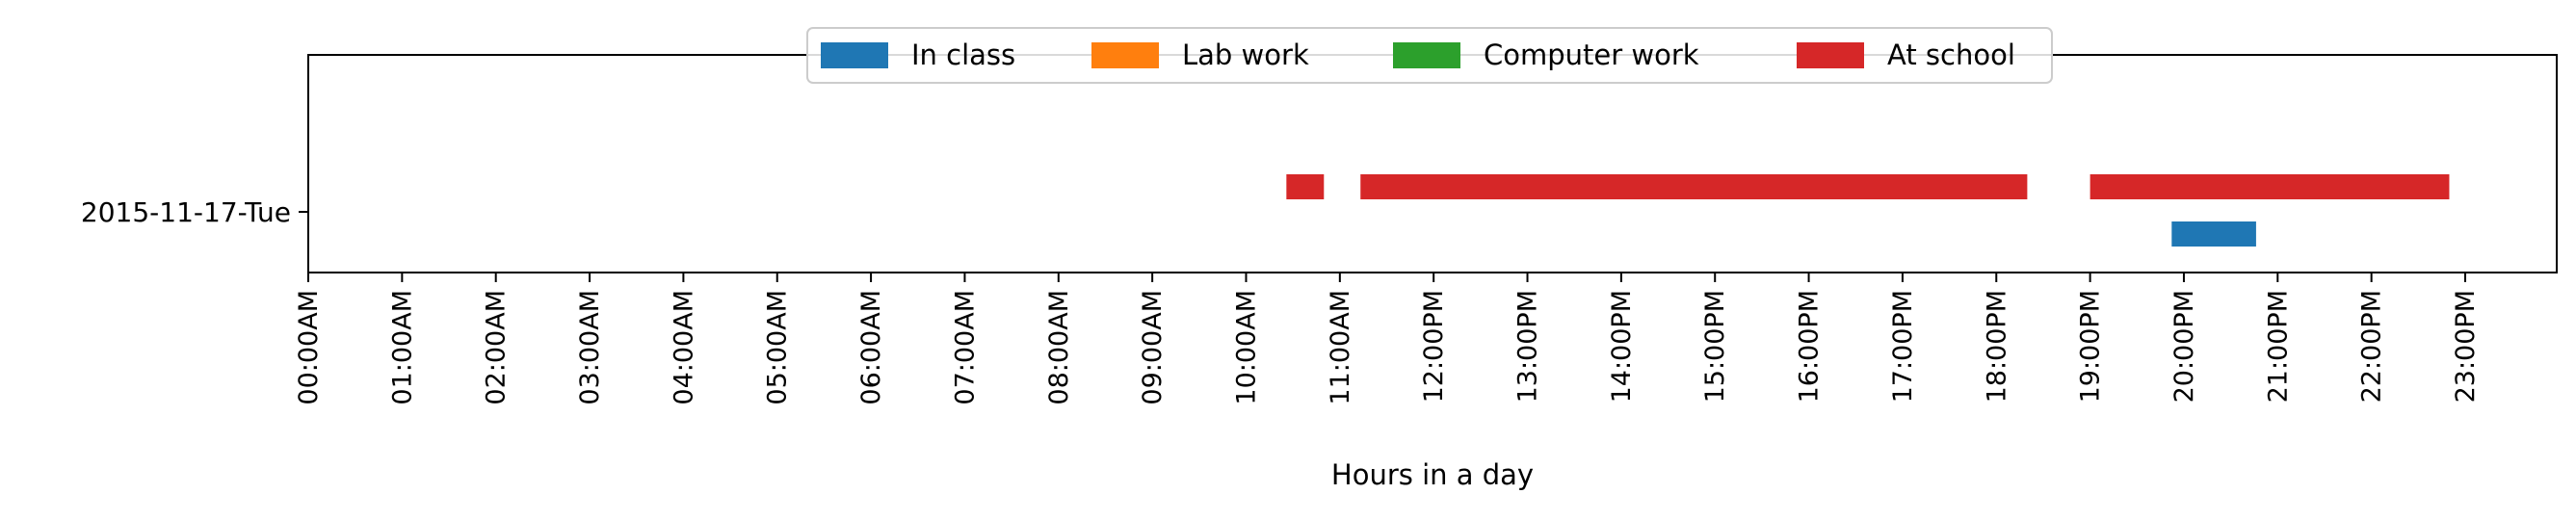  Describe the element at coordinates (1246, 347) in the screenshot. I see `x-tick-label: 10:00AM` at that location.